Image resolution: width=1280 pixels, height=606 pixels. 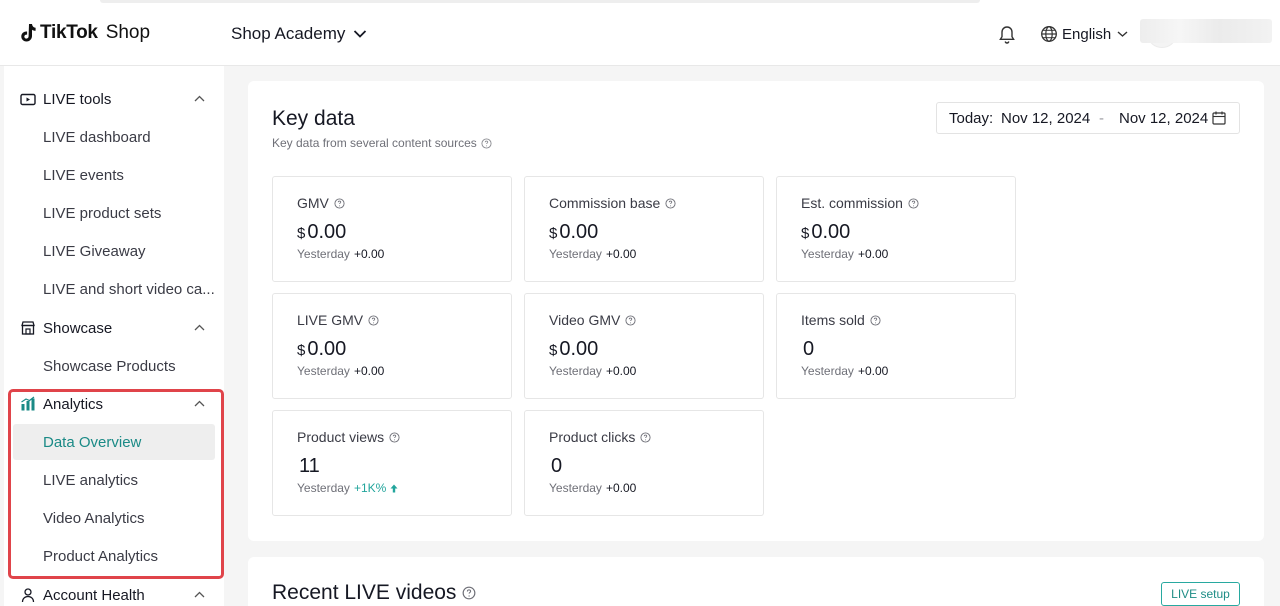 What do you see at coordinates (73, 404) in the screenshot?
I see `sidebar-section-label: Analytics` at bounding box center [73, 404].